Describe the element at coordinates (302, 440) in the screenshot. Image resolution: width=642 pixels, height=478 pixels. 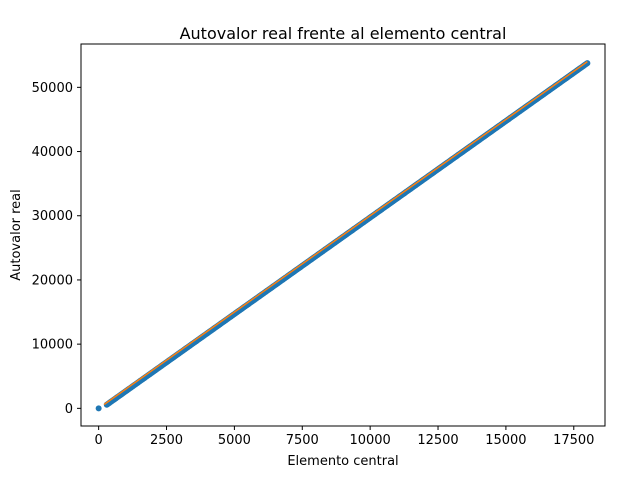
I see `x-tick-label: 7500` at that location.